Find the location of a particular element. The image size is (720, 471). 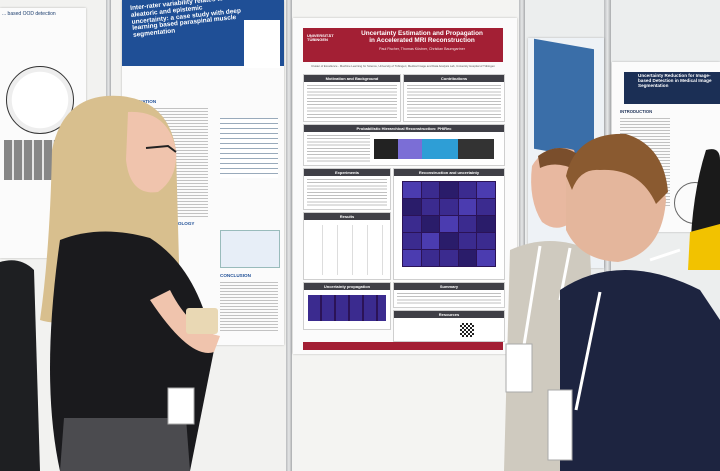

reconstruction-image-grid is located at coordinates (449, 224).